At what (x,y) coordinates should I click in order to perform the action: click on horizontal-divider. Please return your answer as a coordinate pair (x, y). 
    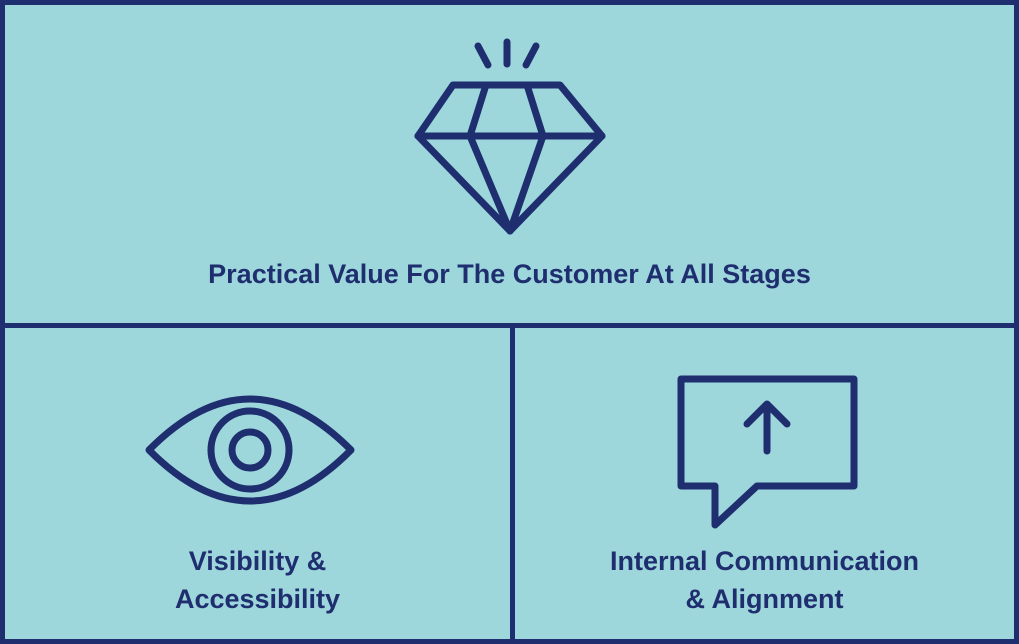
    Looking at the image, I should click on (509, 325).